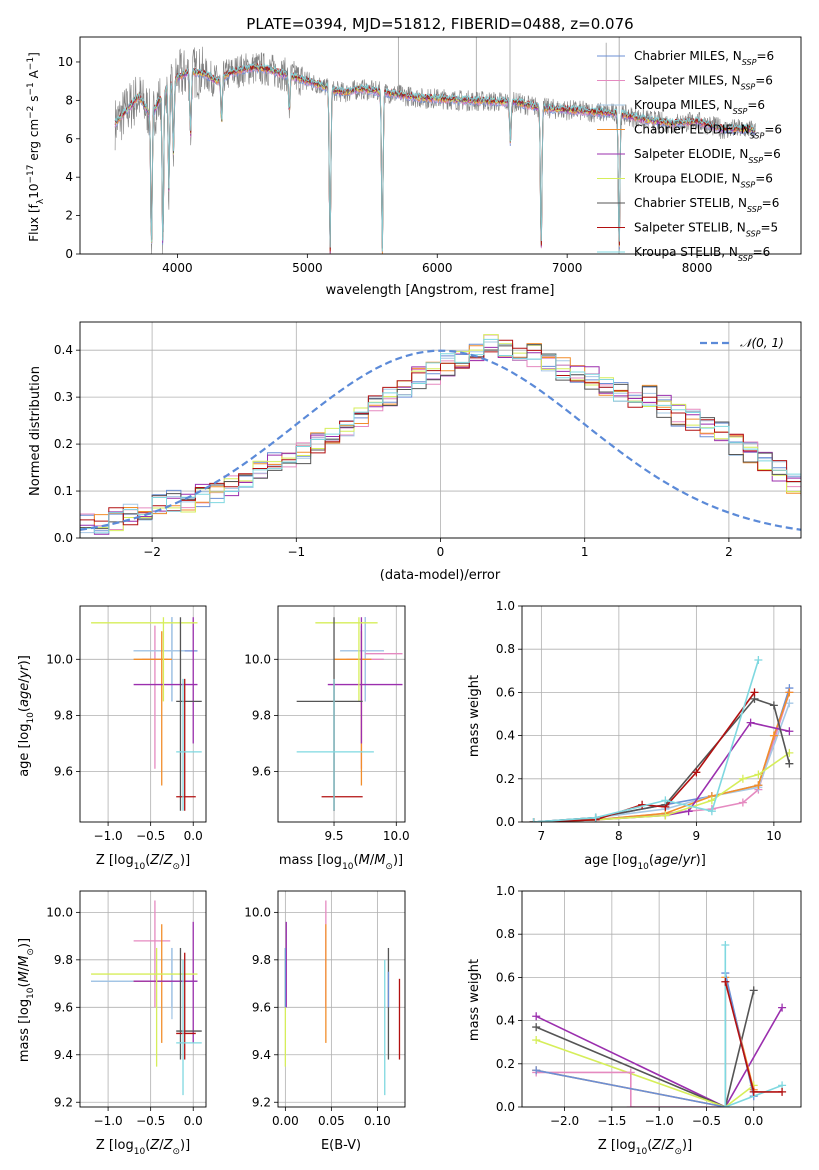  Describe the element at coordinates (659, 1057) in the screenshot. I see `mw-z-line-salpeter_elodie` at that location.